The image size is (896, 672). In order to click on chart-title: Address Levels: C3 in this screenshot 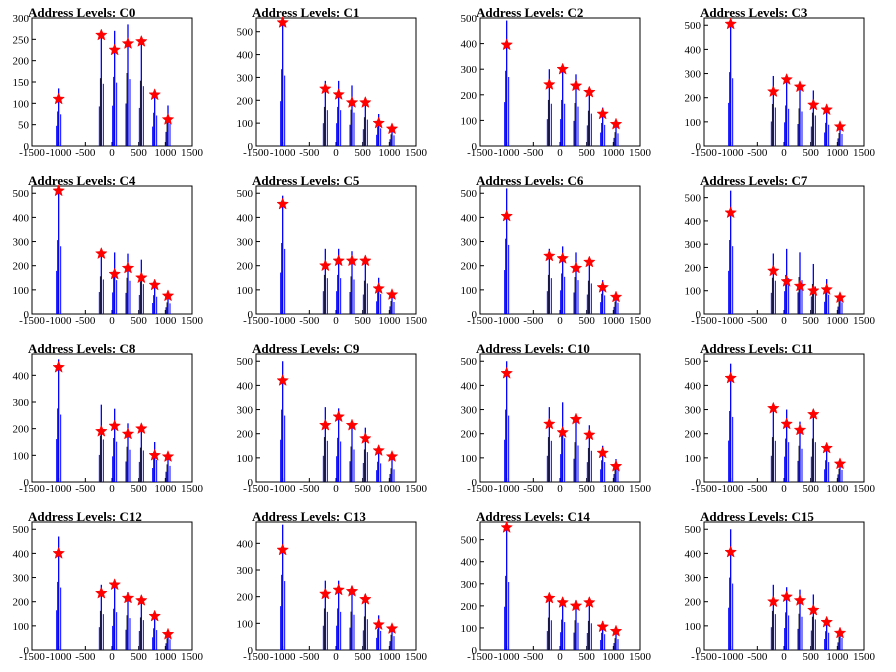, I will do `click(754, 12)`.